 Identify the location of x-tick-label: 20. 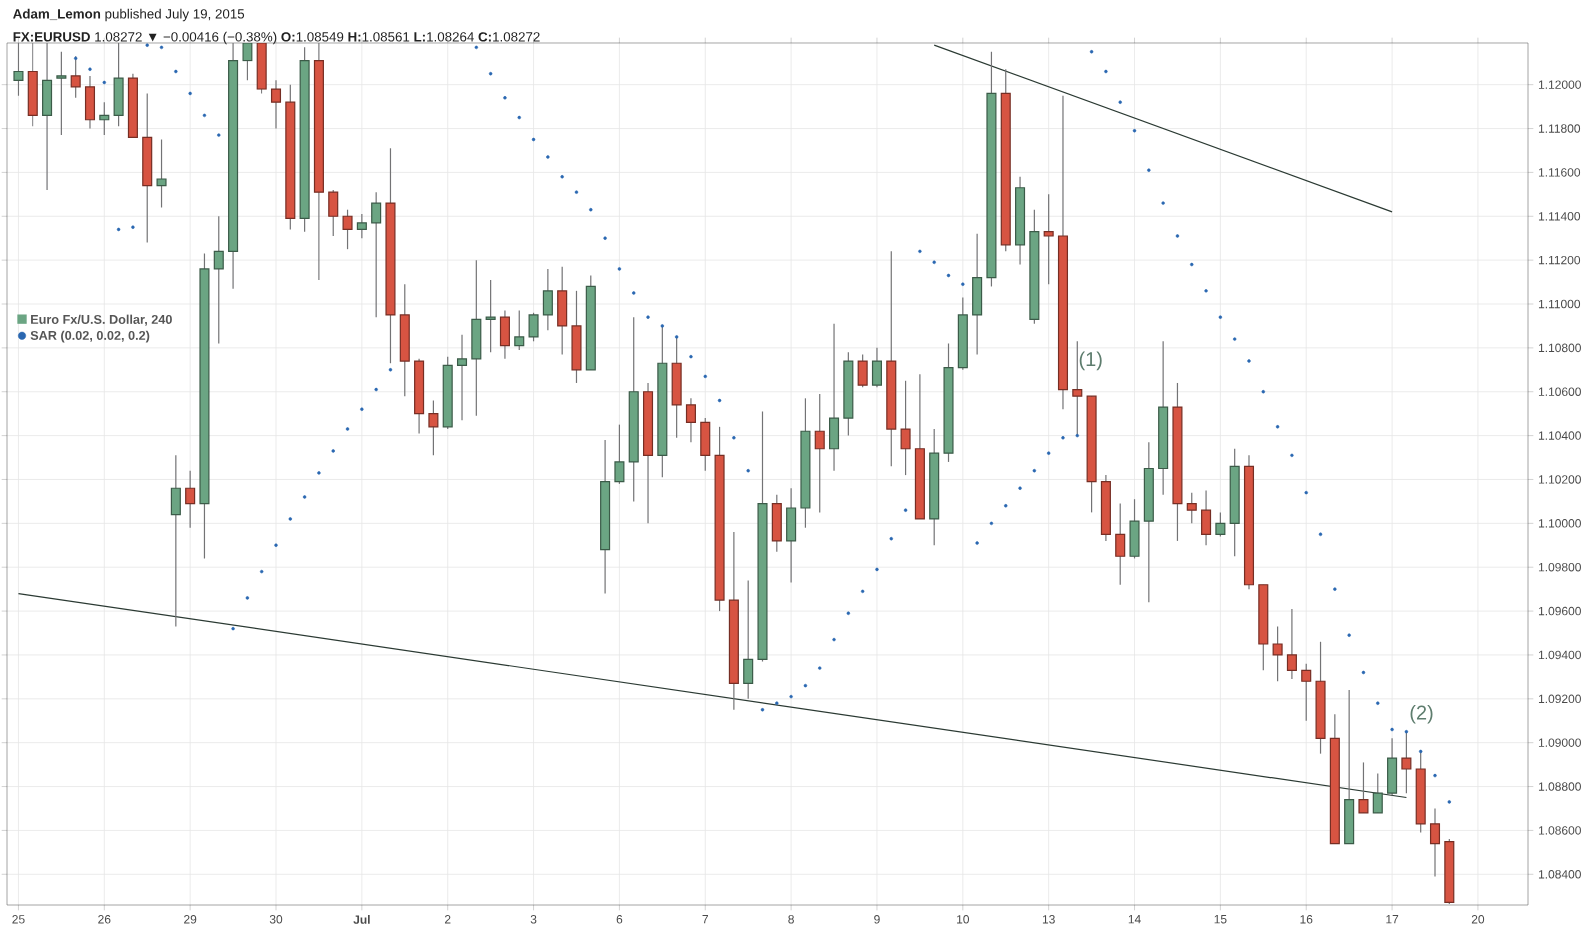
(1478, 919).